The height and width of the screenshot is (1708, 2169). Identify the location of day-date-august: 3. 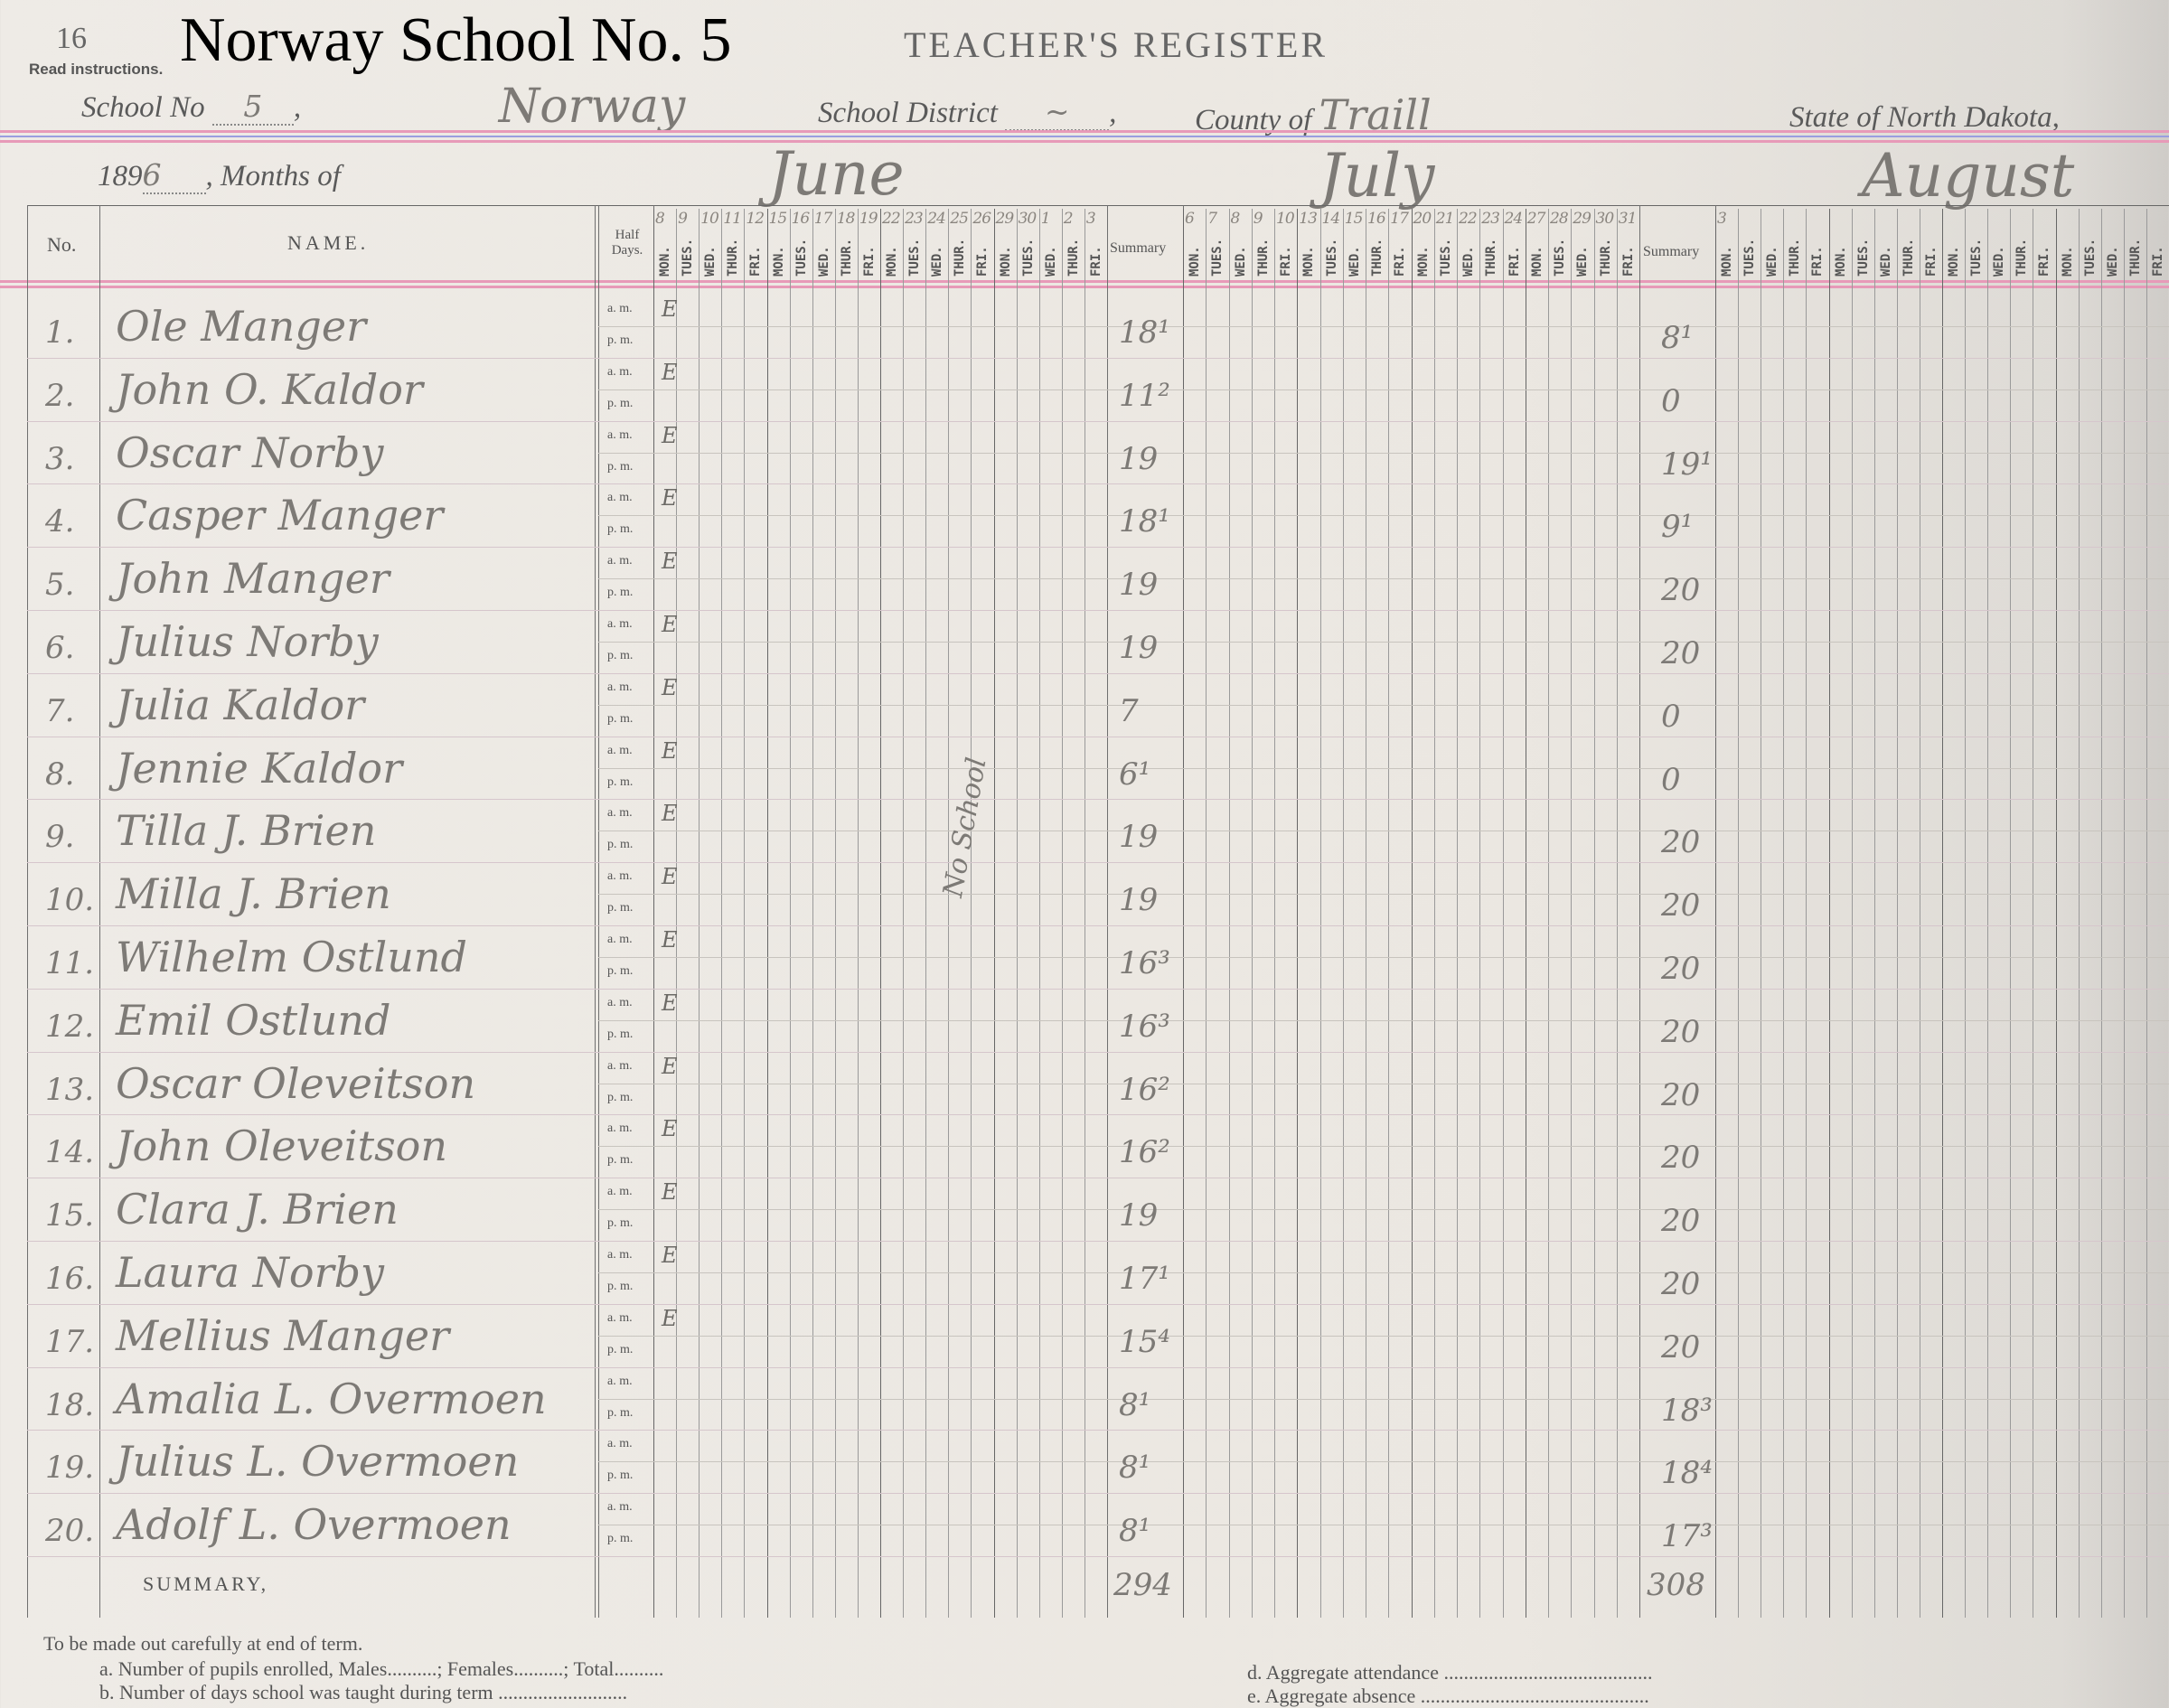
(1722, 219).